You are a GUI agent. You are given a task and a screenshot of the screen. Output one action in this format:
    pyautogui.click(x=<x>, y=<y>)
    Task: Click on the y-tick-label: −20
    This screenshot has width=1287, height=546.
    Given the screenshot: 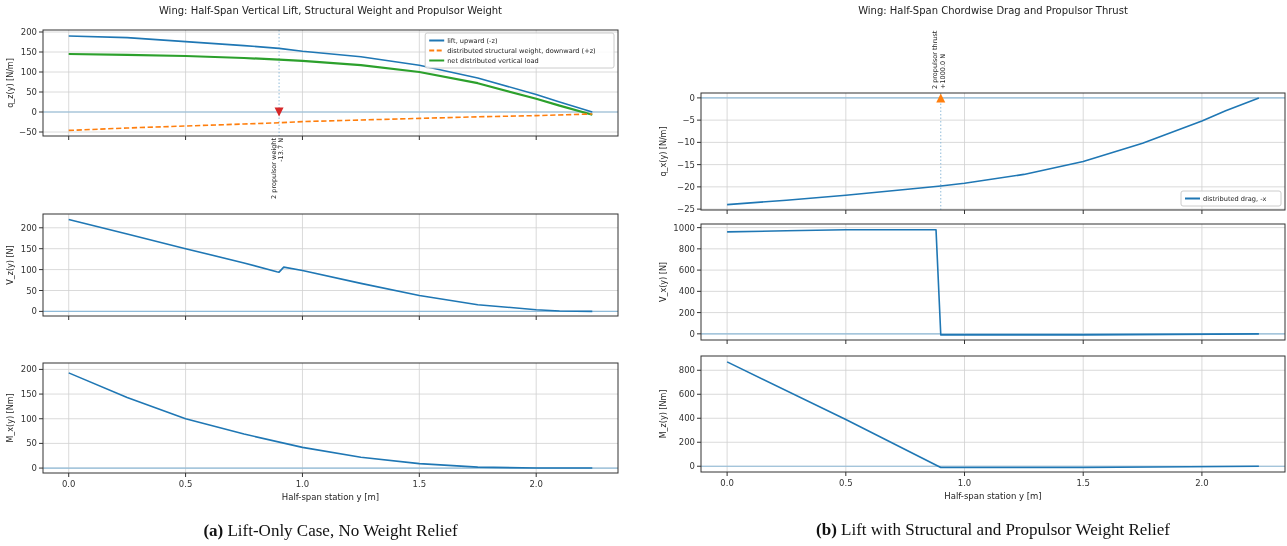 What is the action you would take?
    pyautogui.click(x=686, y=186)
    